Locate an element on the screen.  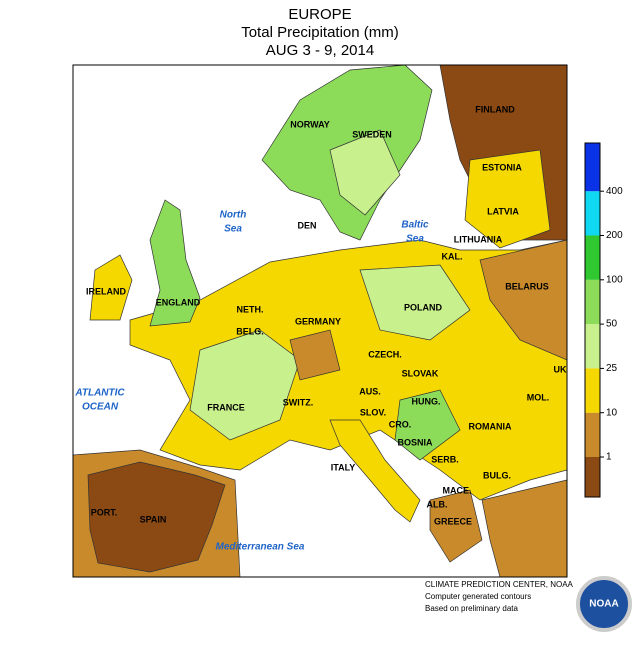
country-label: ESTONIA is located at coordinates (502, 167).